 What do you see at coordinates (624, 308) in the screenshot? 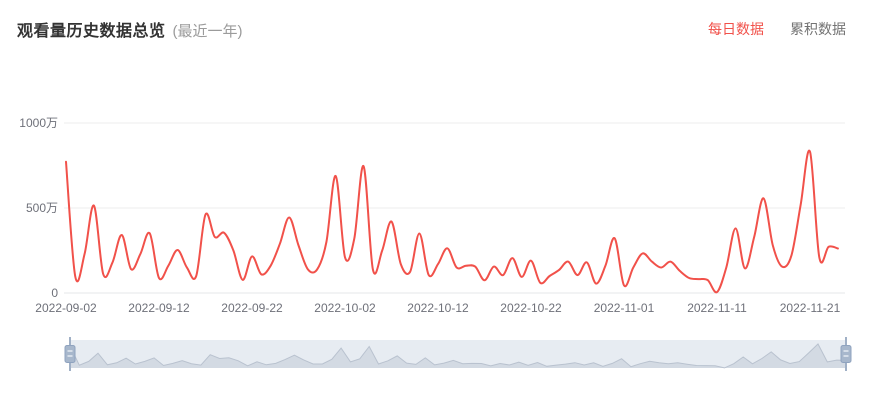
I see `x-tick-label: 2022-11-01` at bounding box center [624, 308].